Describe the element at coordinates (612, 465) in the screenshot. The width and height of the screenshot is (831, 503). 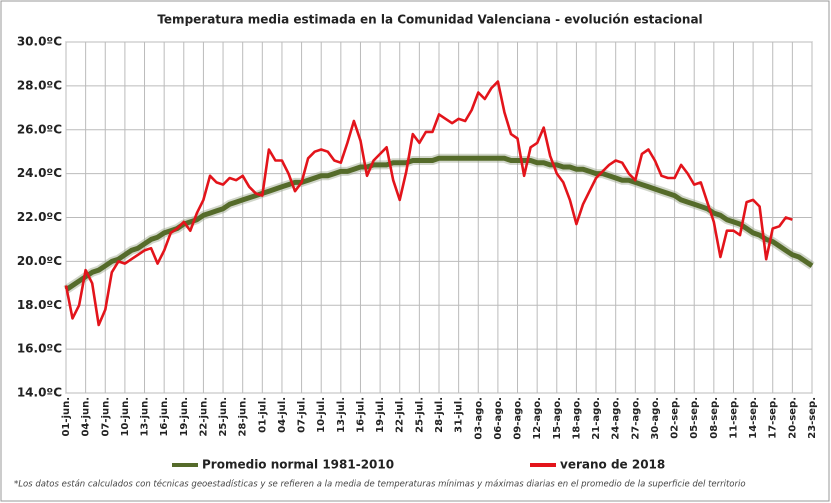
I see `legend-label: verano de 2018` at that location.